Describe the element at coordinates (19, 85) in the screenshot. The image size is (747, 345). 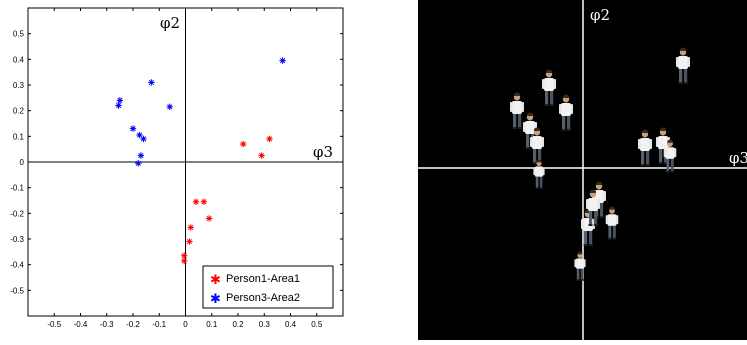
I see `y-tick-label: 0.3` at that location.